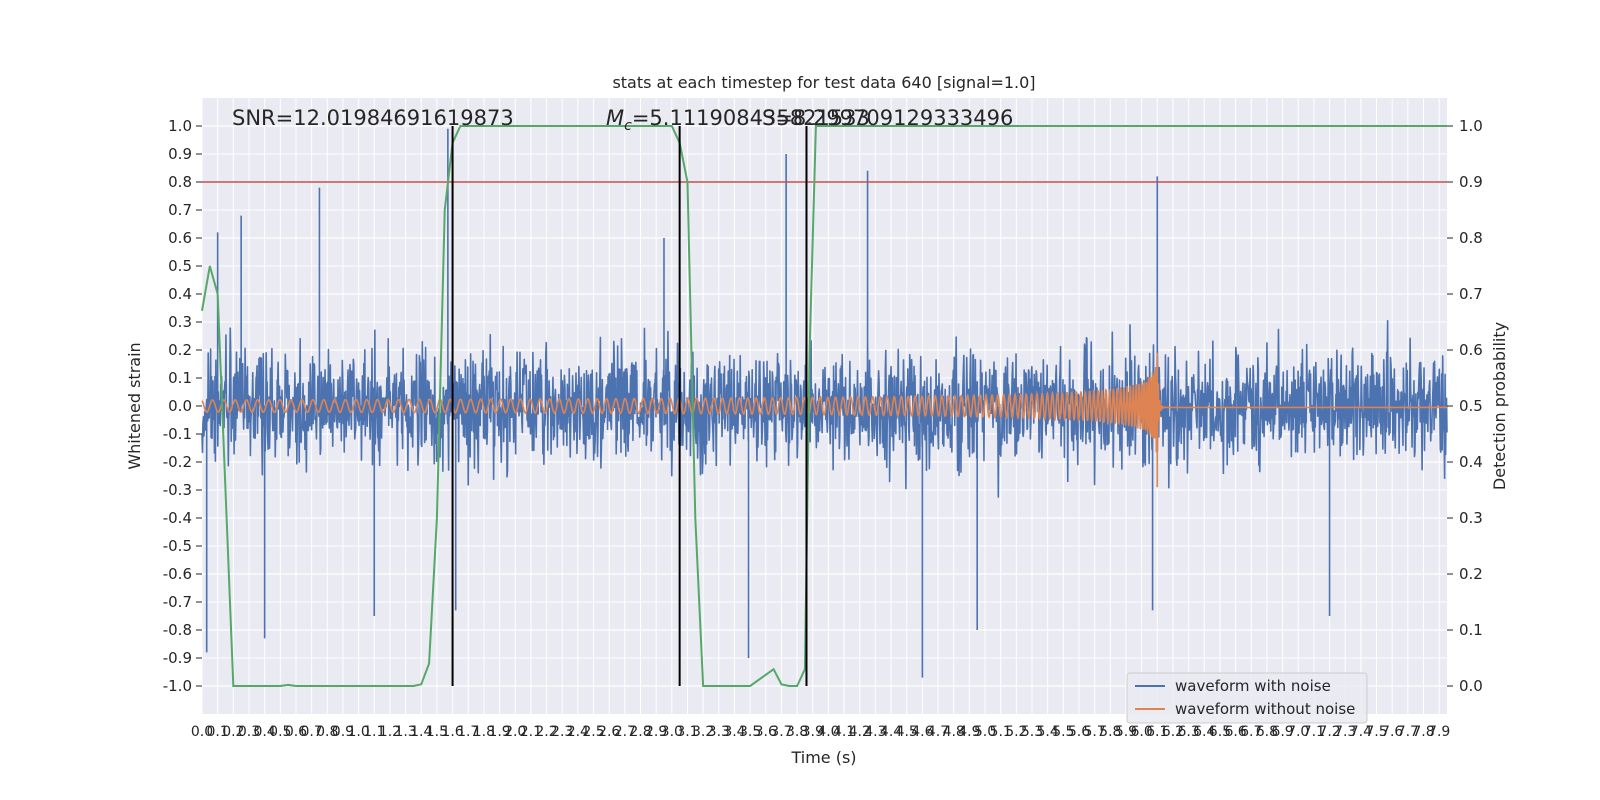  I want to click on overlap-annotation: S=8.299709129333496, so click(887, 118).